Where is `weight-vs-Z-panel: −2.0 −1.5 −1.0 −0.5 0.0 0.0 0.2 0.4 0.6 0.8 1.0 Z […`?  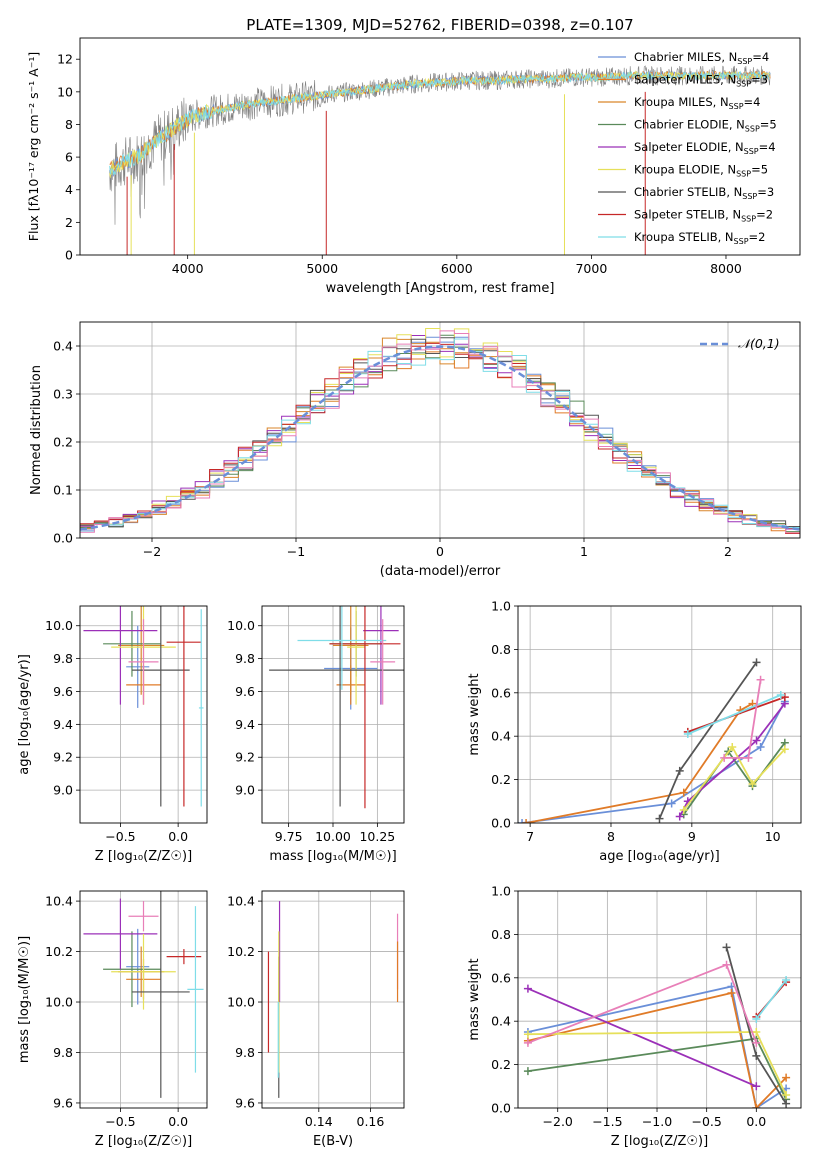
weight-vs-Z-panel: −2.0 −1.5 −1.0 −0.5 0.0 0.0 0.2 0.4 0.6 0.8 1.0 Z [… is located at coordinates (634, 1016).